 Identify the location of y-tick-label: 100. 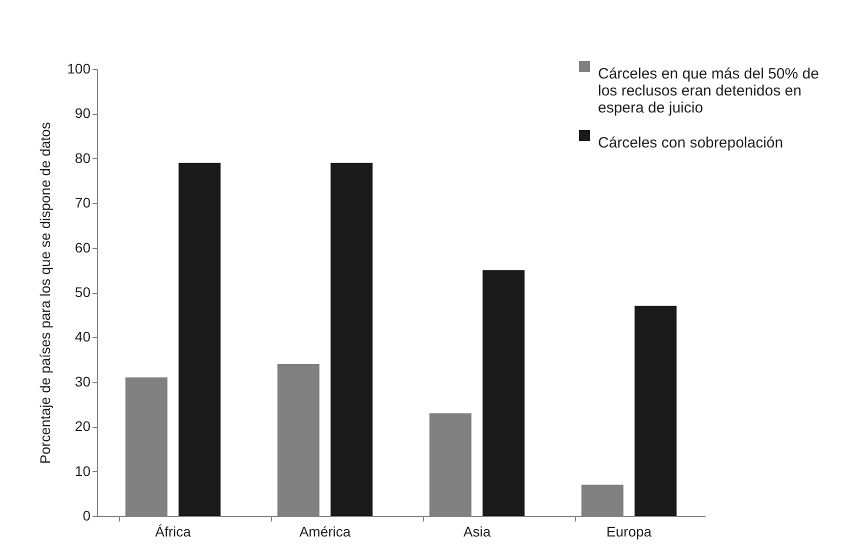
(79, 68).